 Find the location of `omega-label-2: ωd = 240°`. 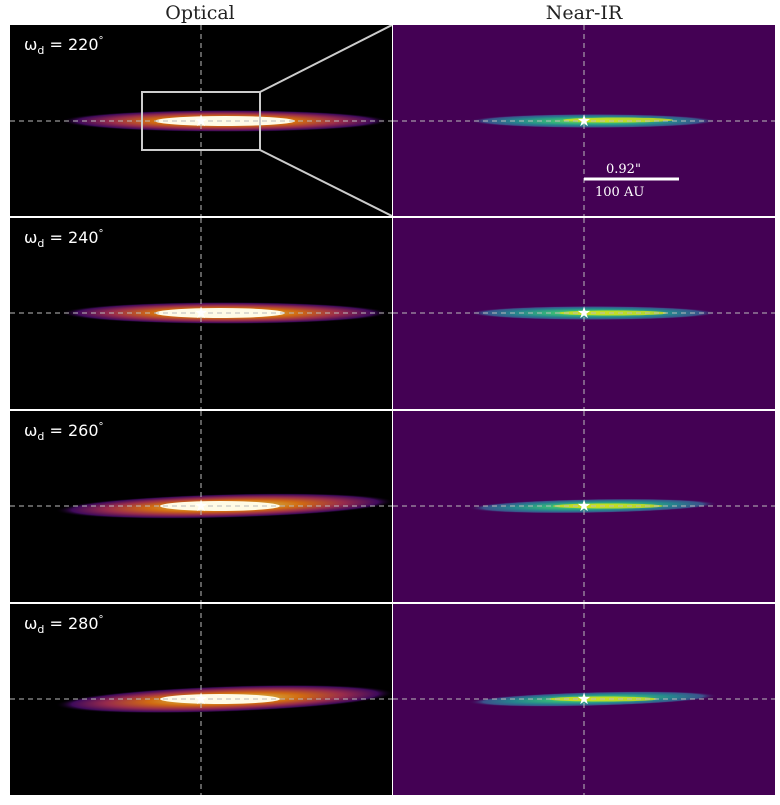

omega-label-2: ωd = 240° is located at coordinates (64, 239).